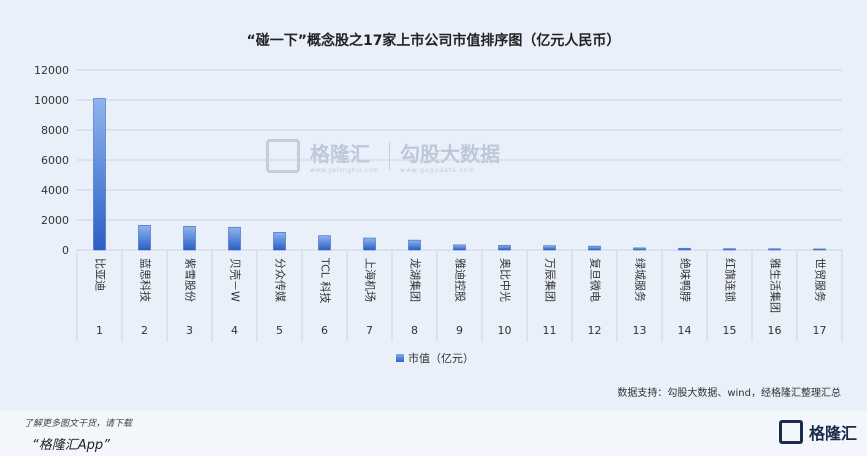 The height and width of the screenshot is (456, 867). What do you see at coordinates (441, 358) in the screenshot?
I see `legend-label: 市值（亿元）` at bounding box center [441, 358].